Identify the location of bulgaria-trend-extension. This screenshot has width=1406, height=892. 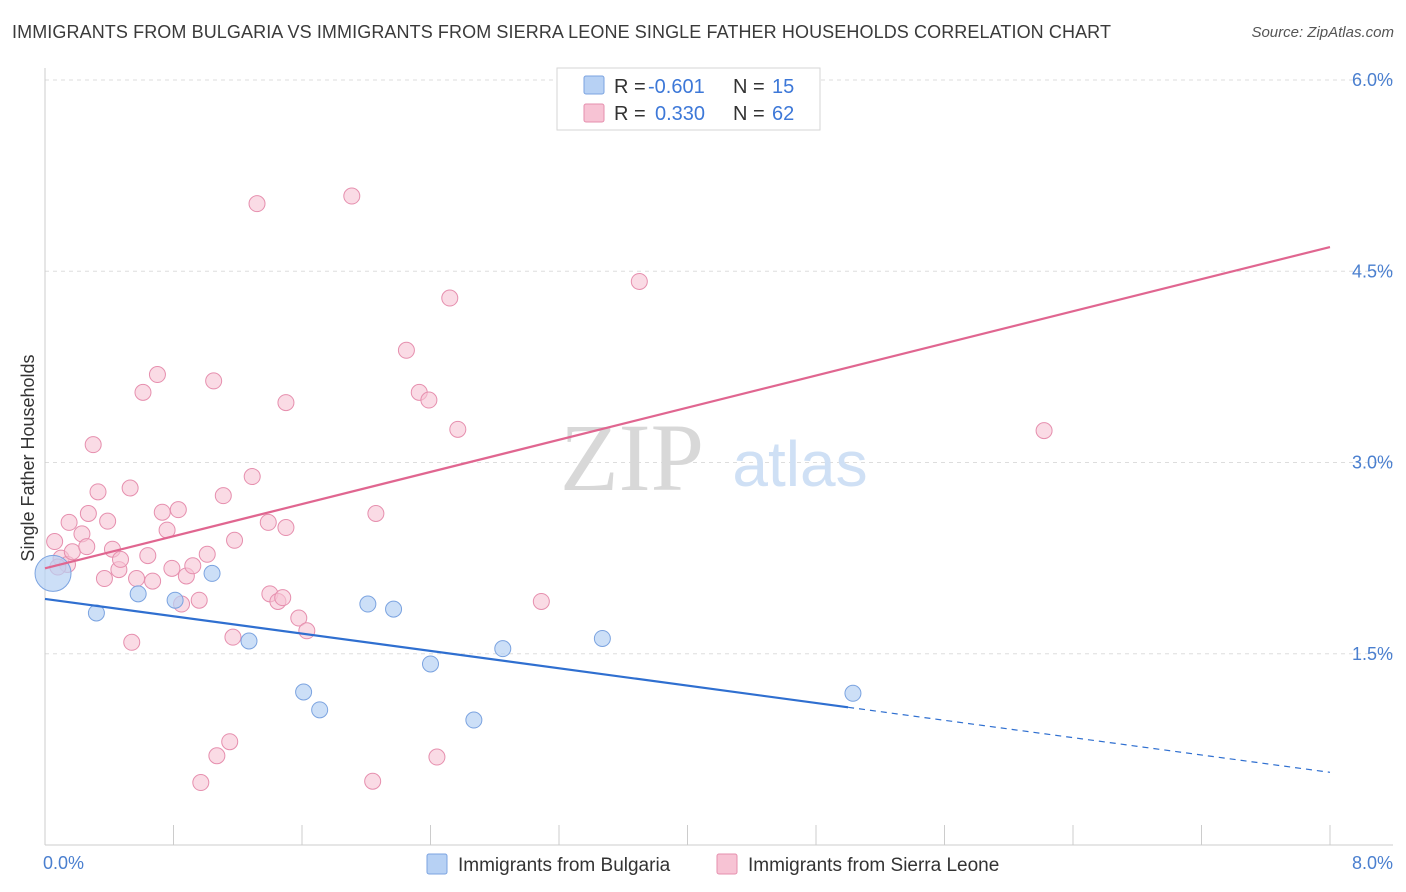
(1089, 739).